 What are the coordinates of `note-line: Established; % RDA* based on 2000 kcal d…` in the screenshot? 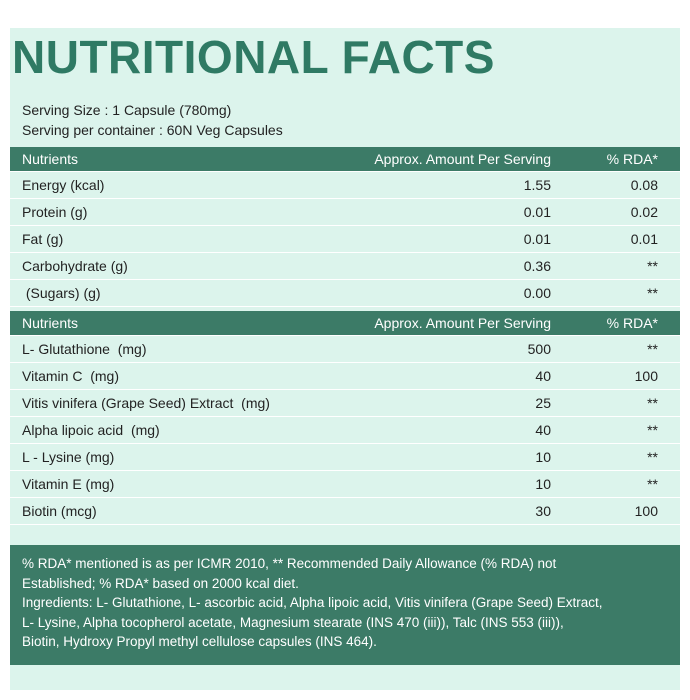 It's located at (160, 583).